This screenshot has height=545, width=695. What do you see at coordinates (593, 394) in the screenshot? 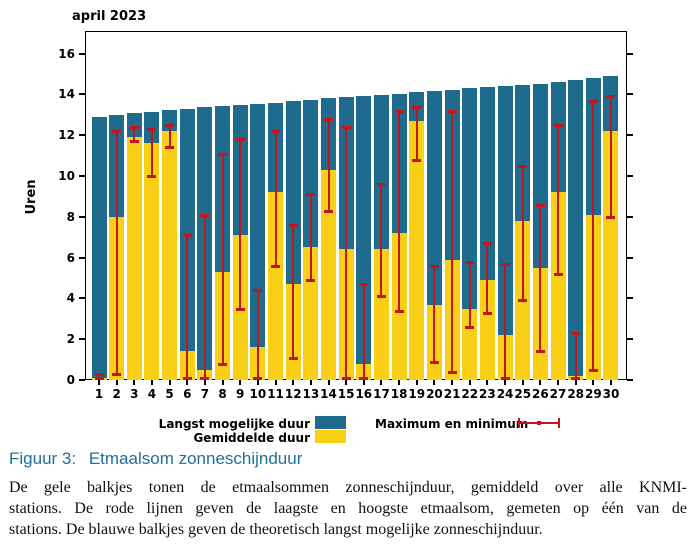
I see `x-tick-label: 29` at bounding box center [593, 394].